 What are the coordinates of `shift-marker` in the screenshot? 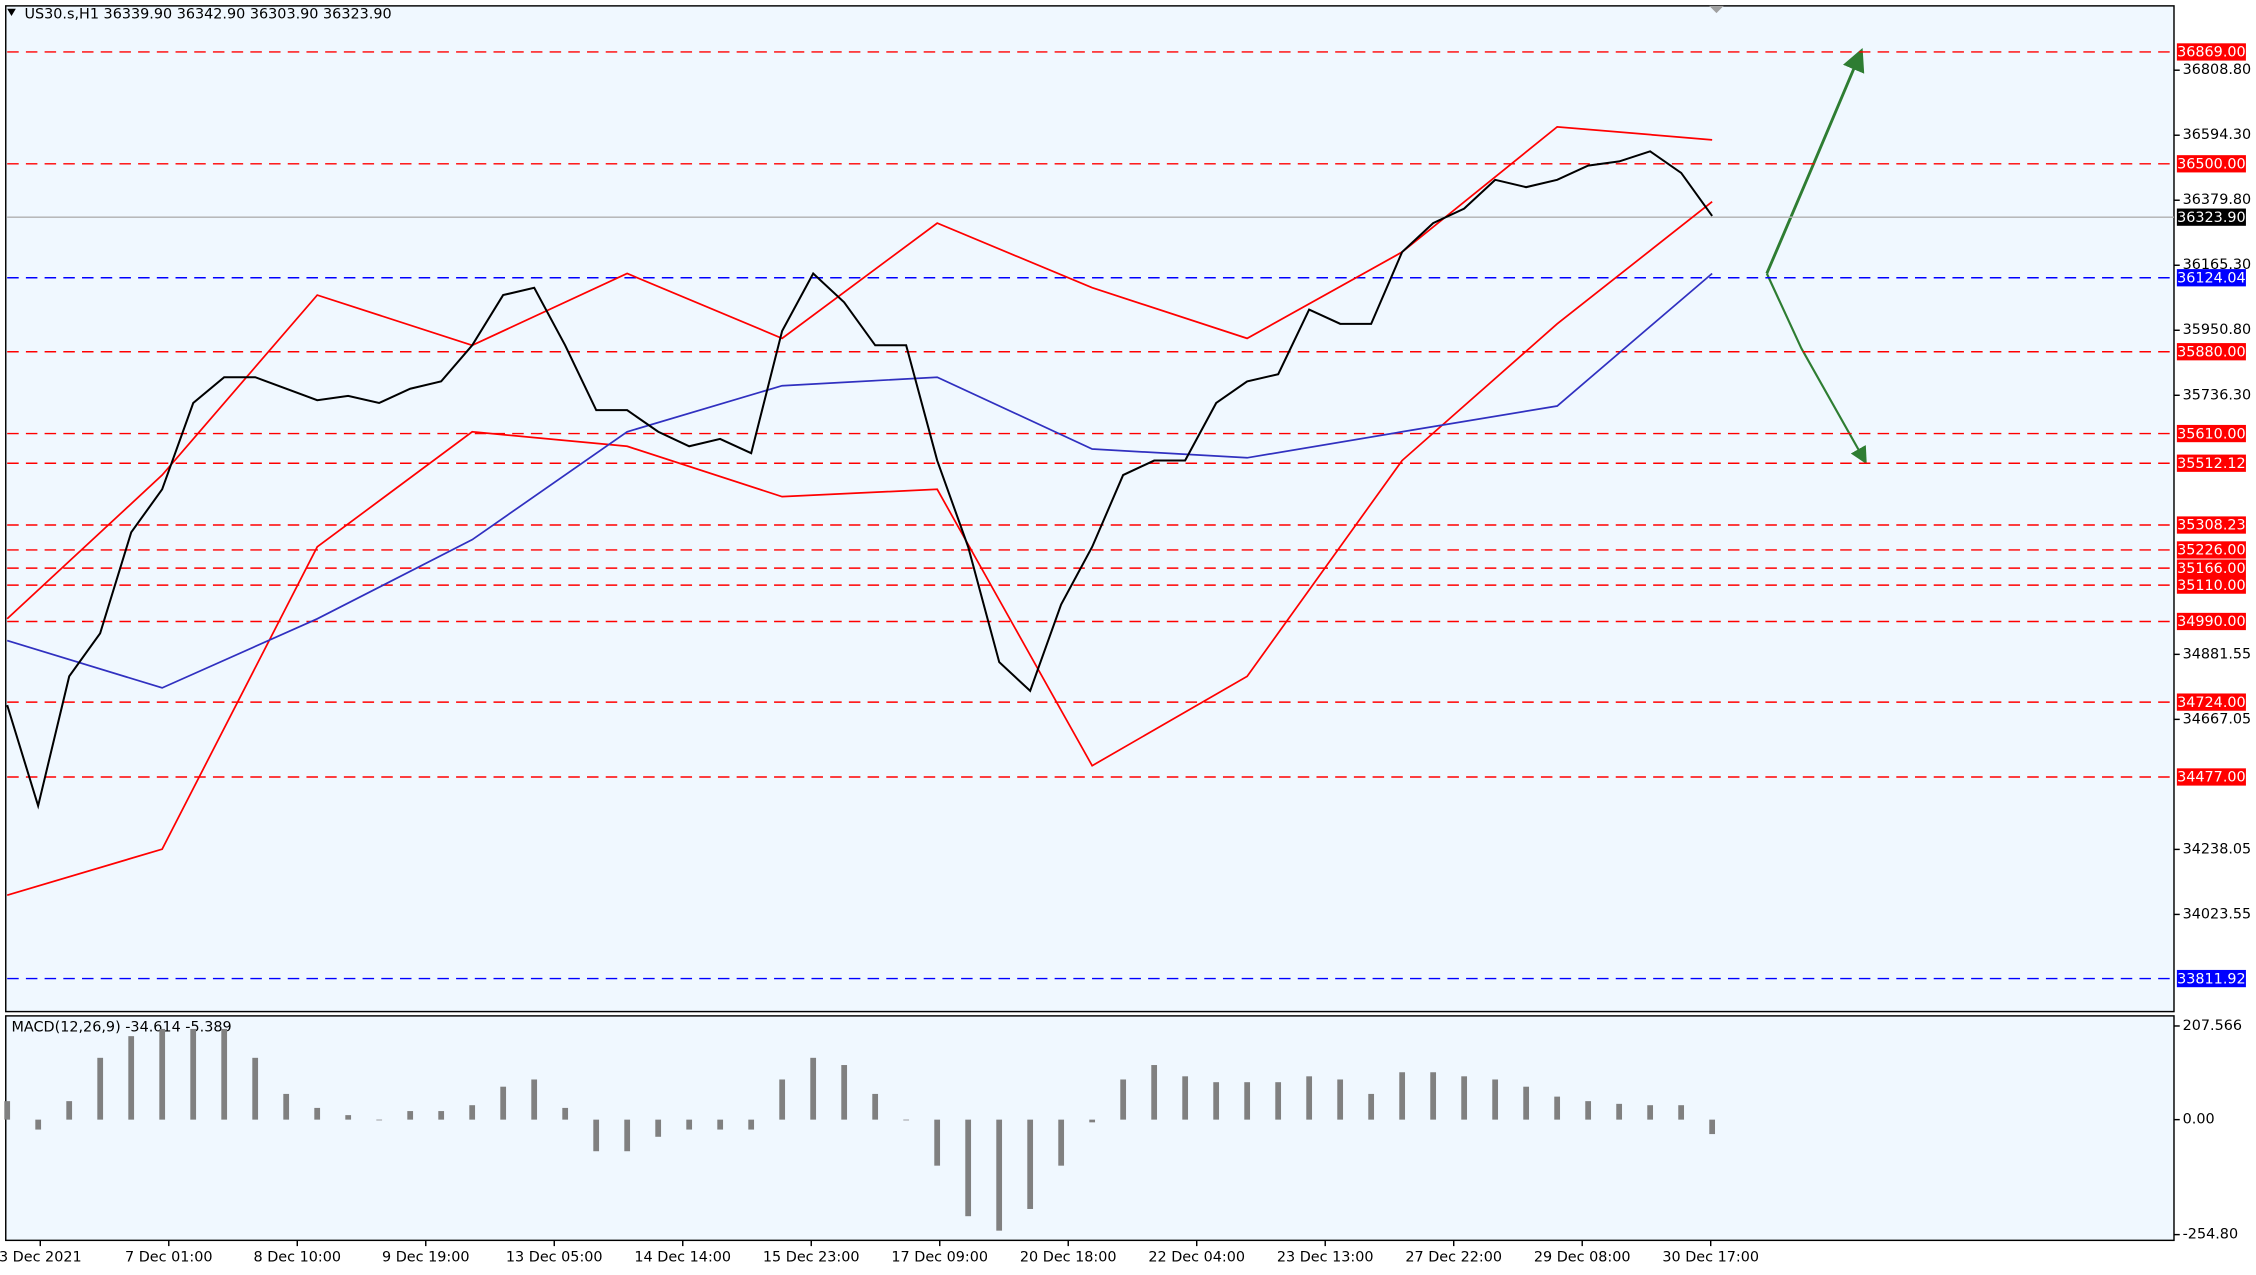 It's located at (1716, 9).